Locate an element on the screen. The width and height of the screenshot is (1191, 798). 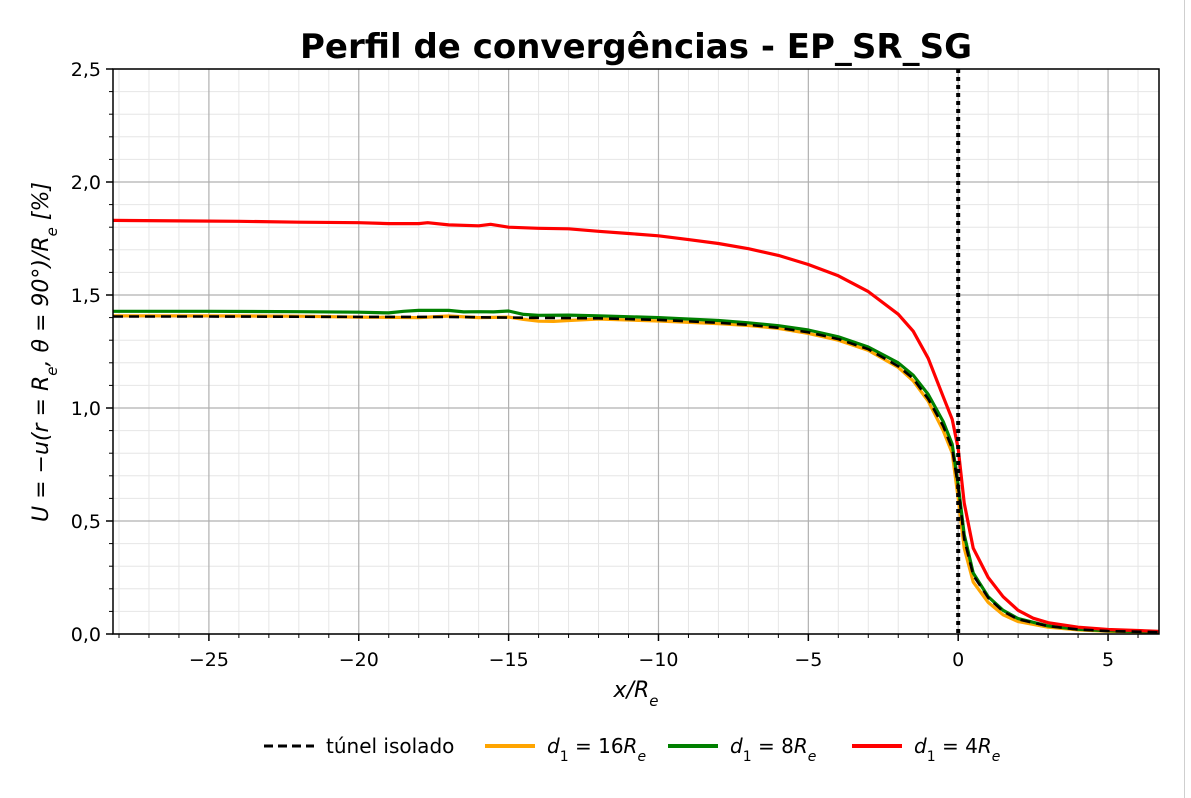
x-tick-label: 0 is located at coordinates (958, 660).